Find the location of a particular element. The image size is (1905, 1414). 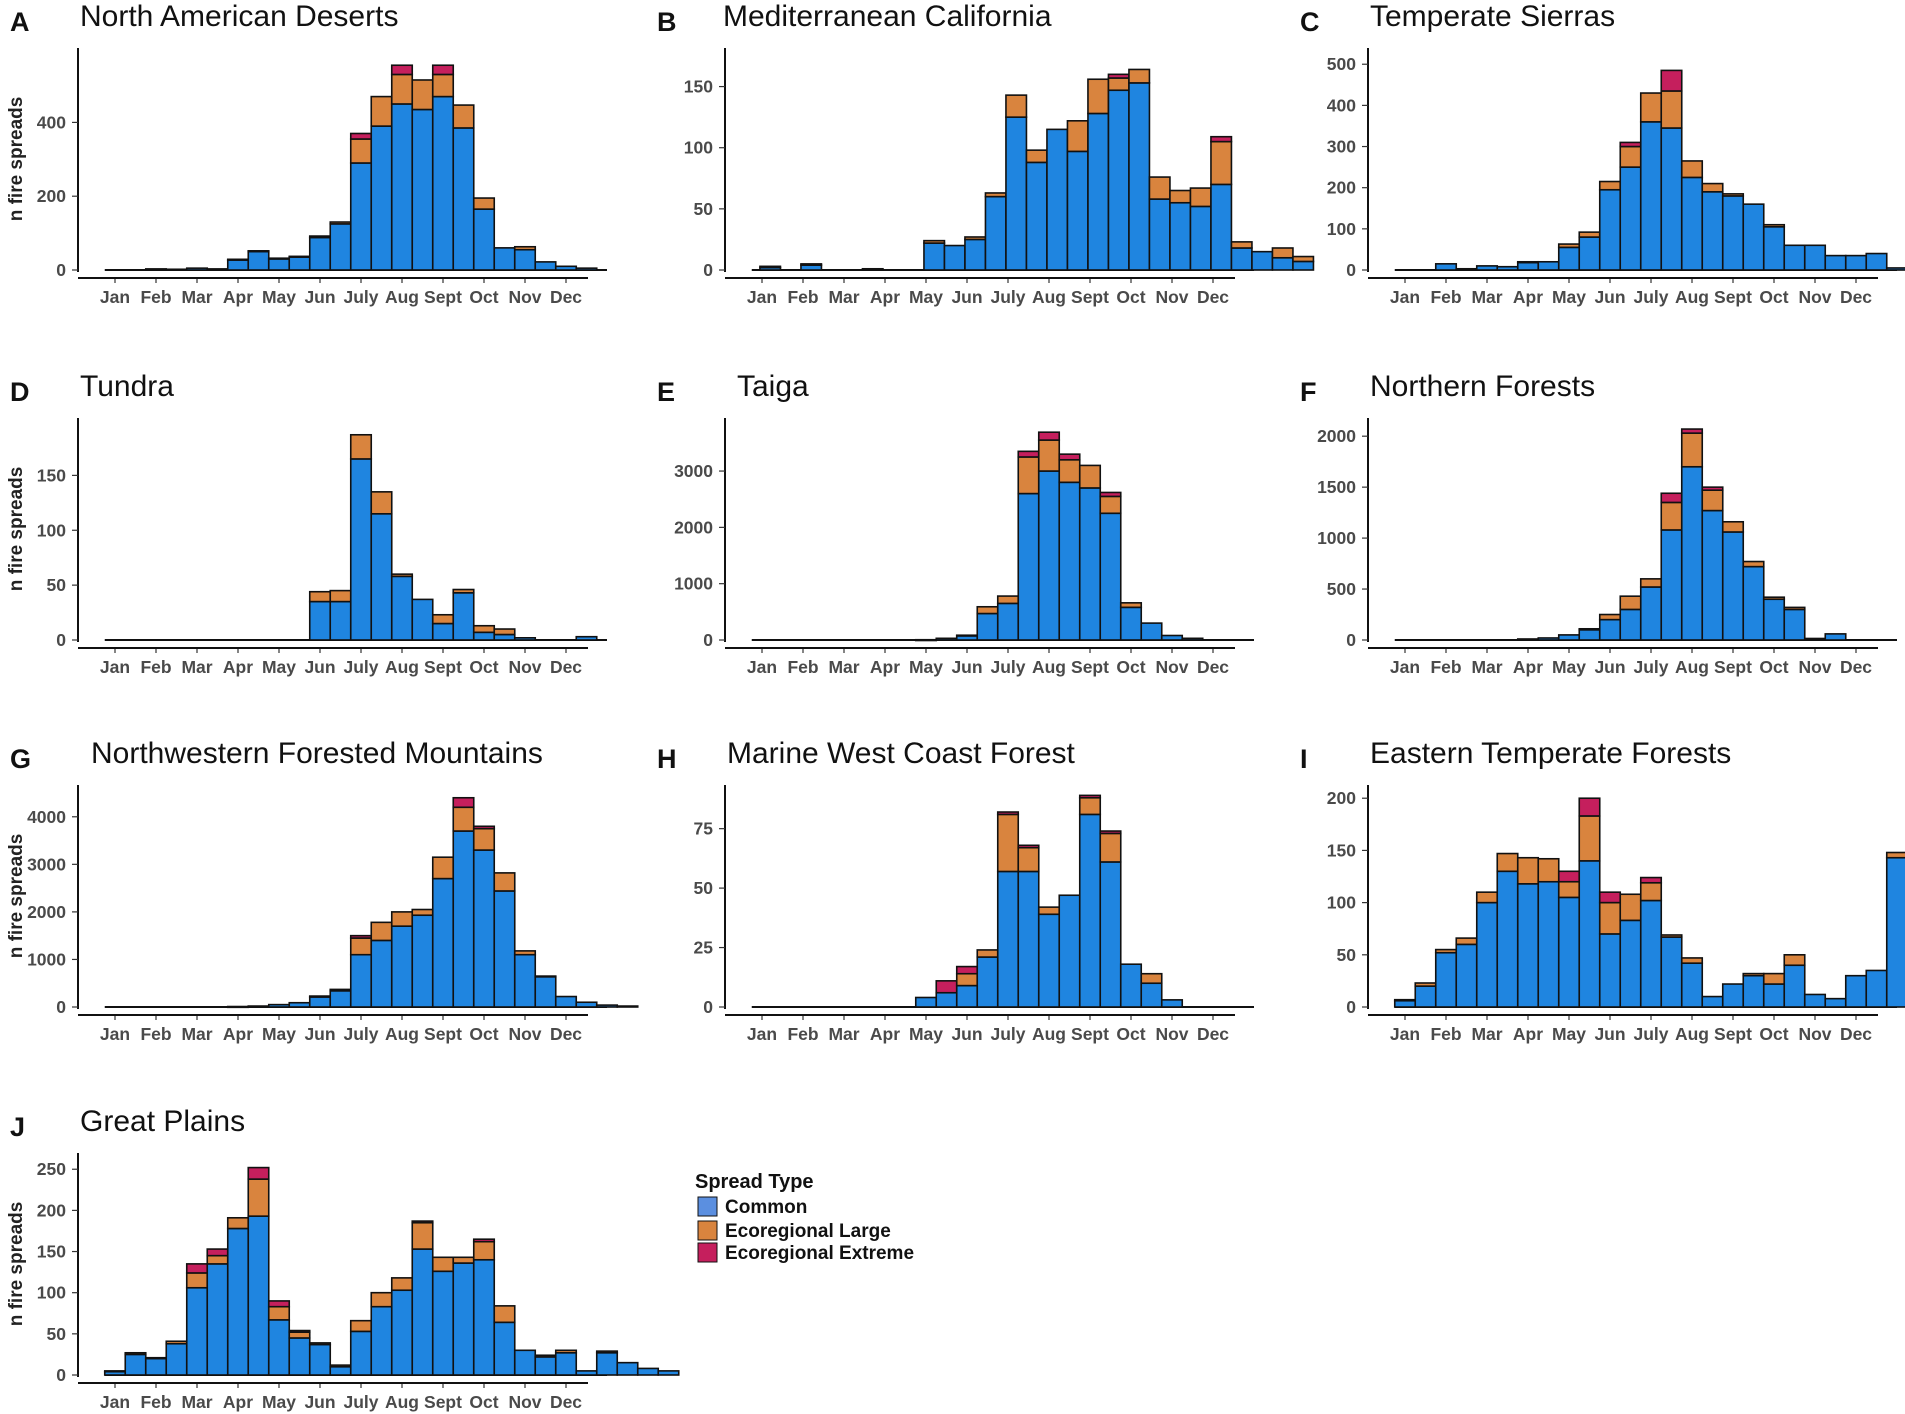

x-tick-label: Mar is located at coordinates (196, 1034).